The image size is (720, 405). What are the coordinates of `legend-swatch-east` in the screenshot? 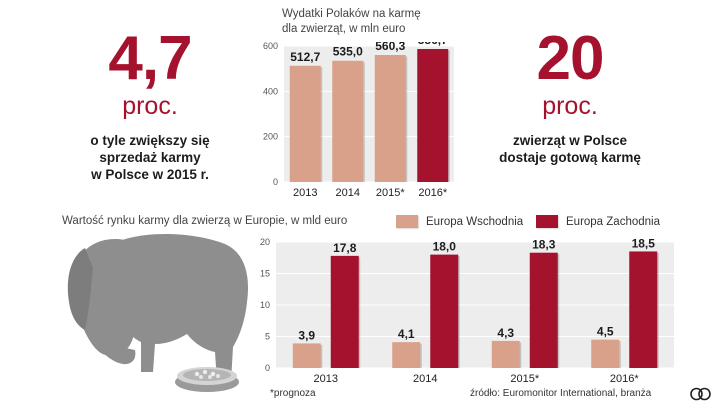 It's located at (407, 221).